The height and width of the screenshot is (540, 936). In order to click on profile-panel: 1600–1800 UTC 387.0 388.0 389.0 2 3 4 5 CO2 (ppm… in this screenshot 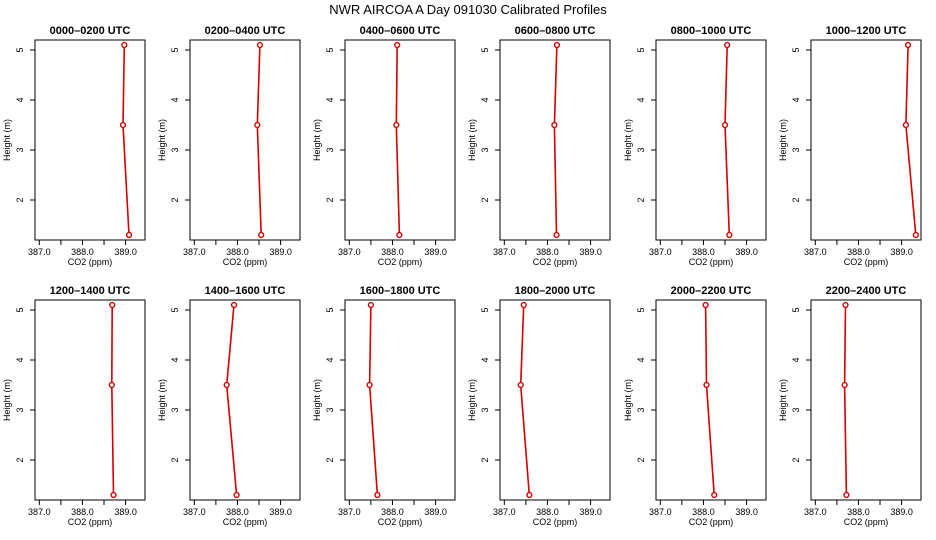, I will do `click(384, 406)`.